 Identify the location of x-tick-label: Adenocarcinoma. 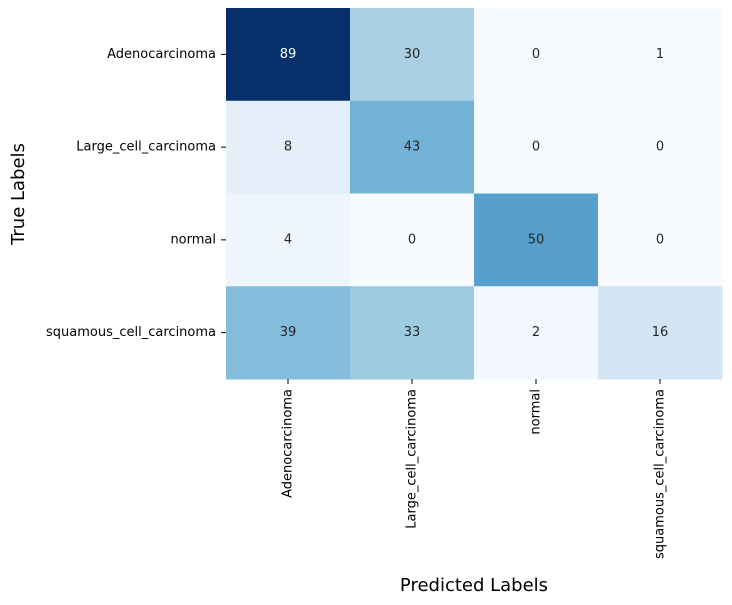
(288, 443).